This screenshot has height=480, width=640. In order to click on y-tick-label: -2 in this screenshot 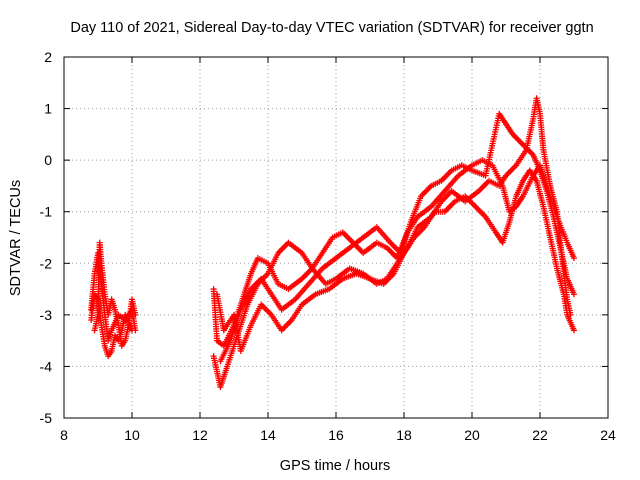, I will do `click(46, 263)`.